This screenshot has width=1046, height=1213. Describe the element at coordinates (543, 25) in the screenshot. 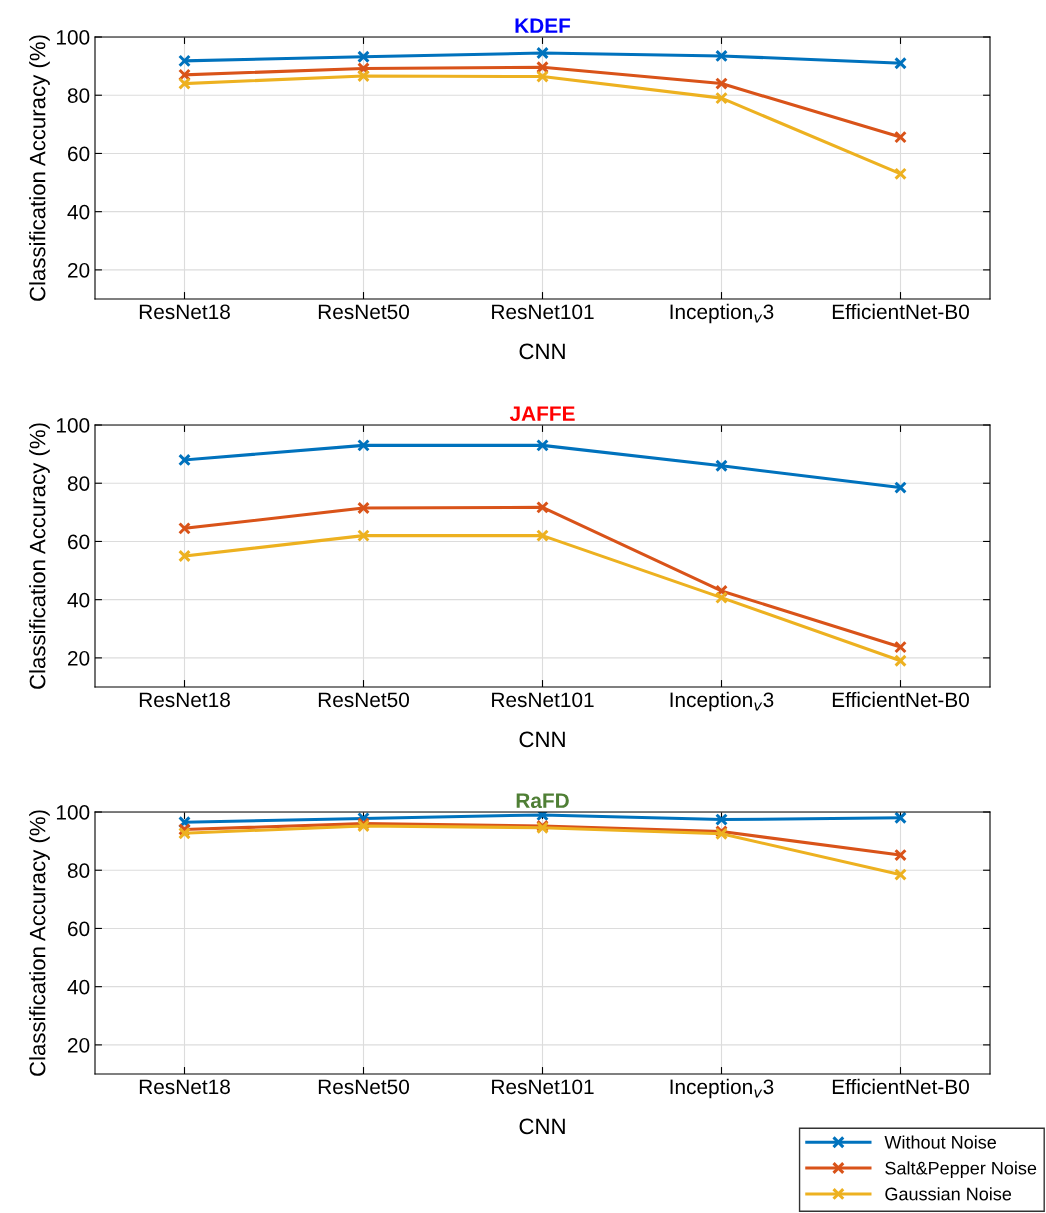

I see `chart-title: KDEF` at that location.